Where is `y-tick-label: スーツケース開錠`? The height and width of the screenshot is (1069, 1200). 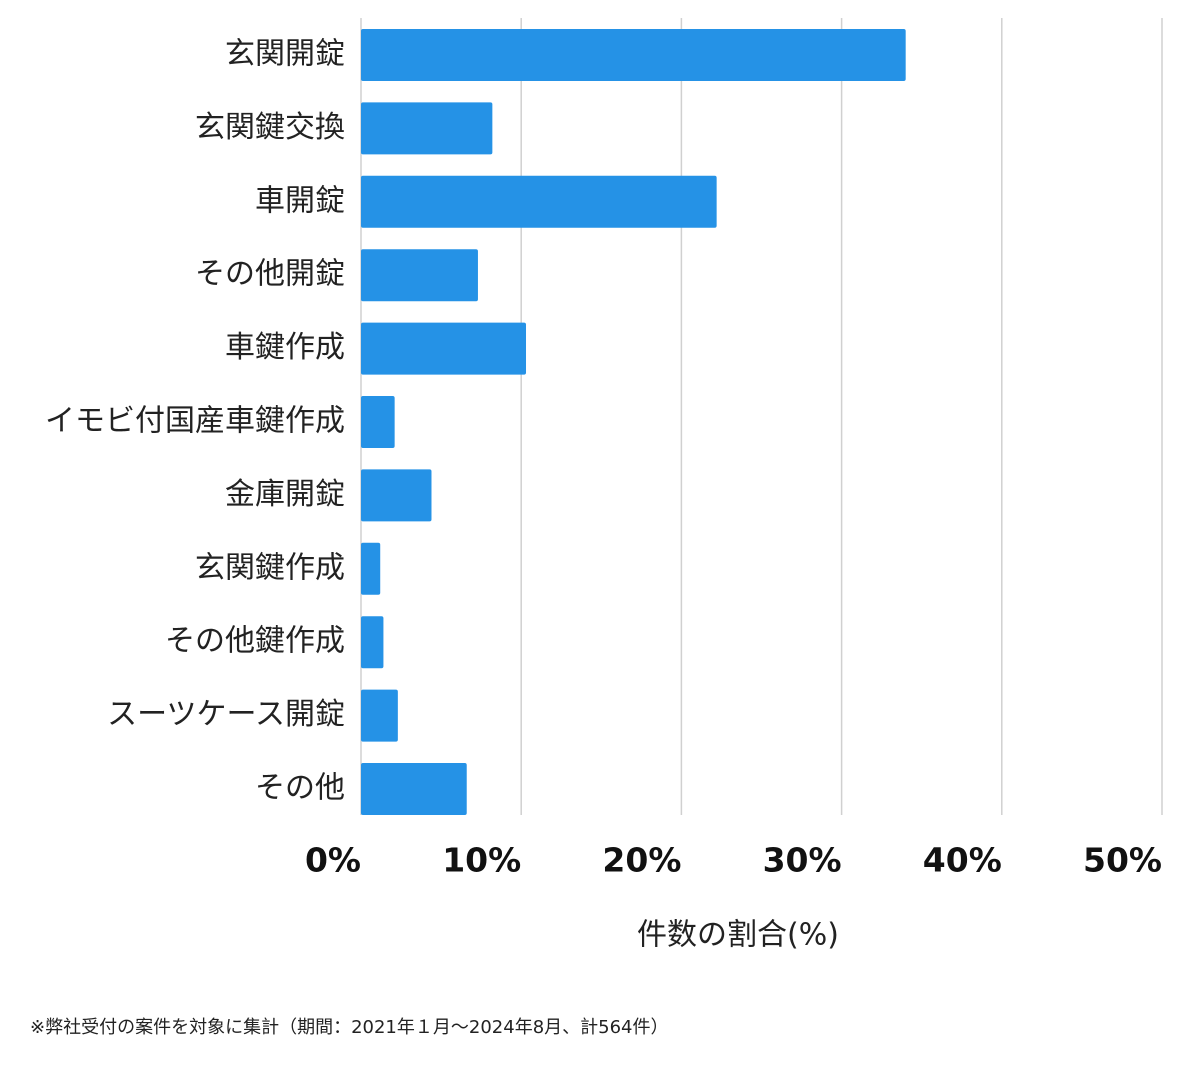
y-tick-label: スーツケース開錠 is located at coordinates (226, 714).